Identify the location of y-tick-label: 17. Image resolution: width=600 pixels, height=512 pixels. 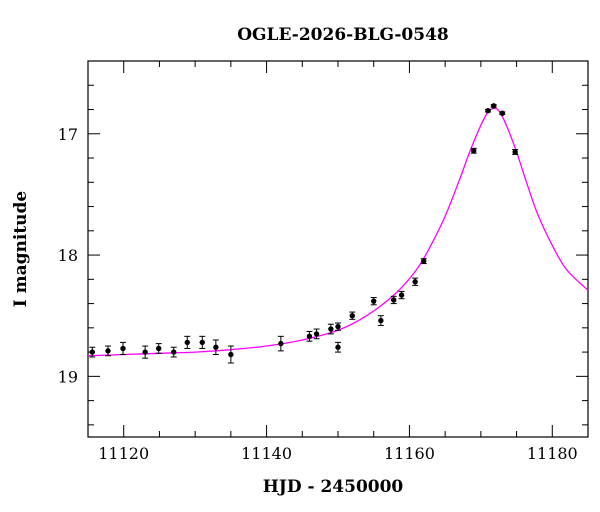
(68, 134).